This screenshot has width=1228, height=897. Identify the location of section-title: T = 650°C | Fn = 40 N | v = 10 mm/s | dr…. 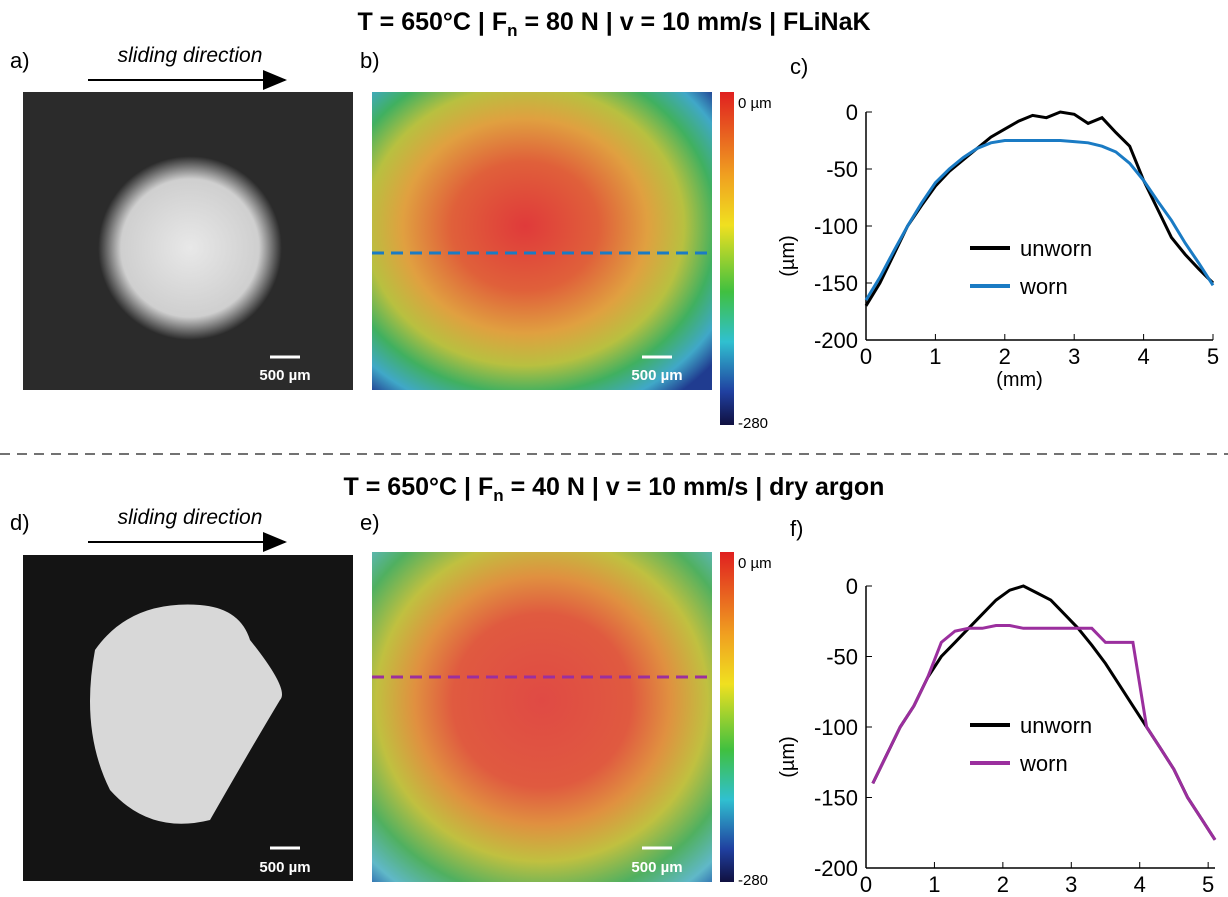
(614, 489).